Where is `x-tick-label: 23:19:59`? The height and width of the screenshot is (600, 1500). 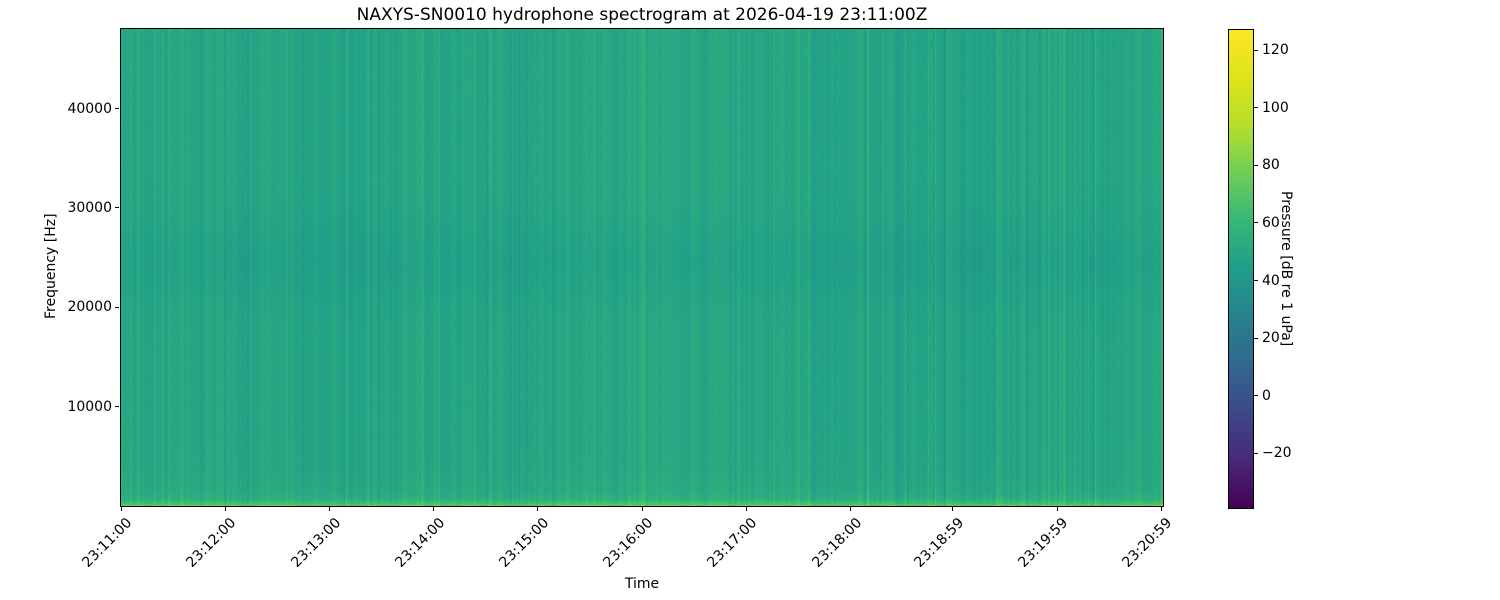 x-tick-label: 23:19:59 is located at coordinates (1043, 543).